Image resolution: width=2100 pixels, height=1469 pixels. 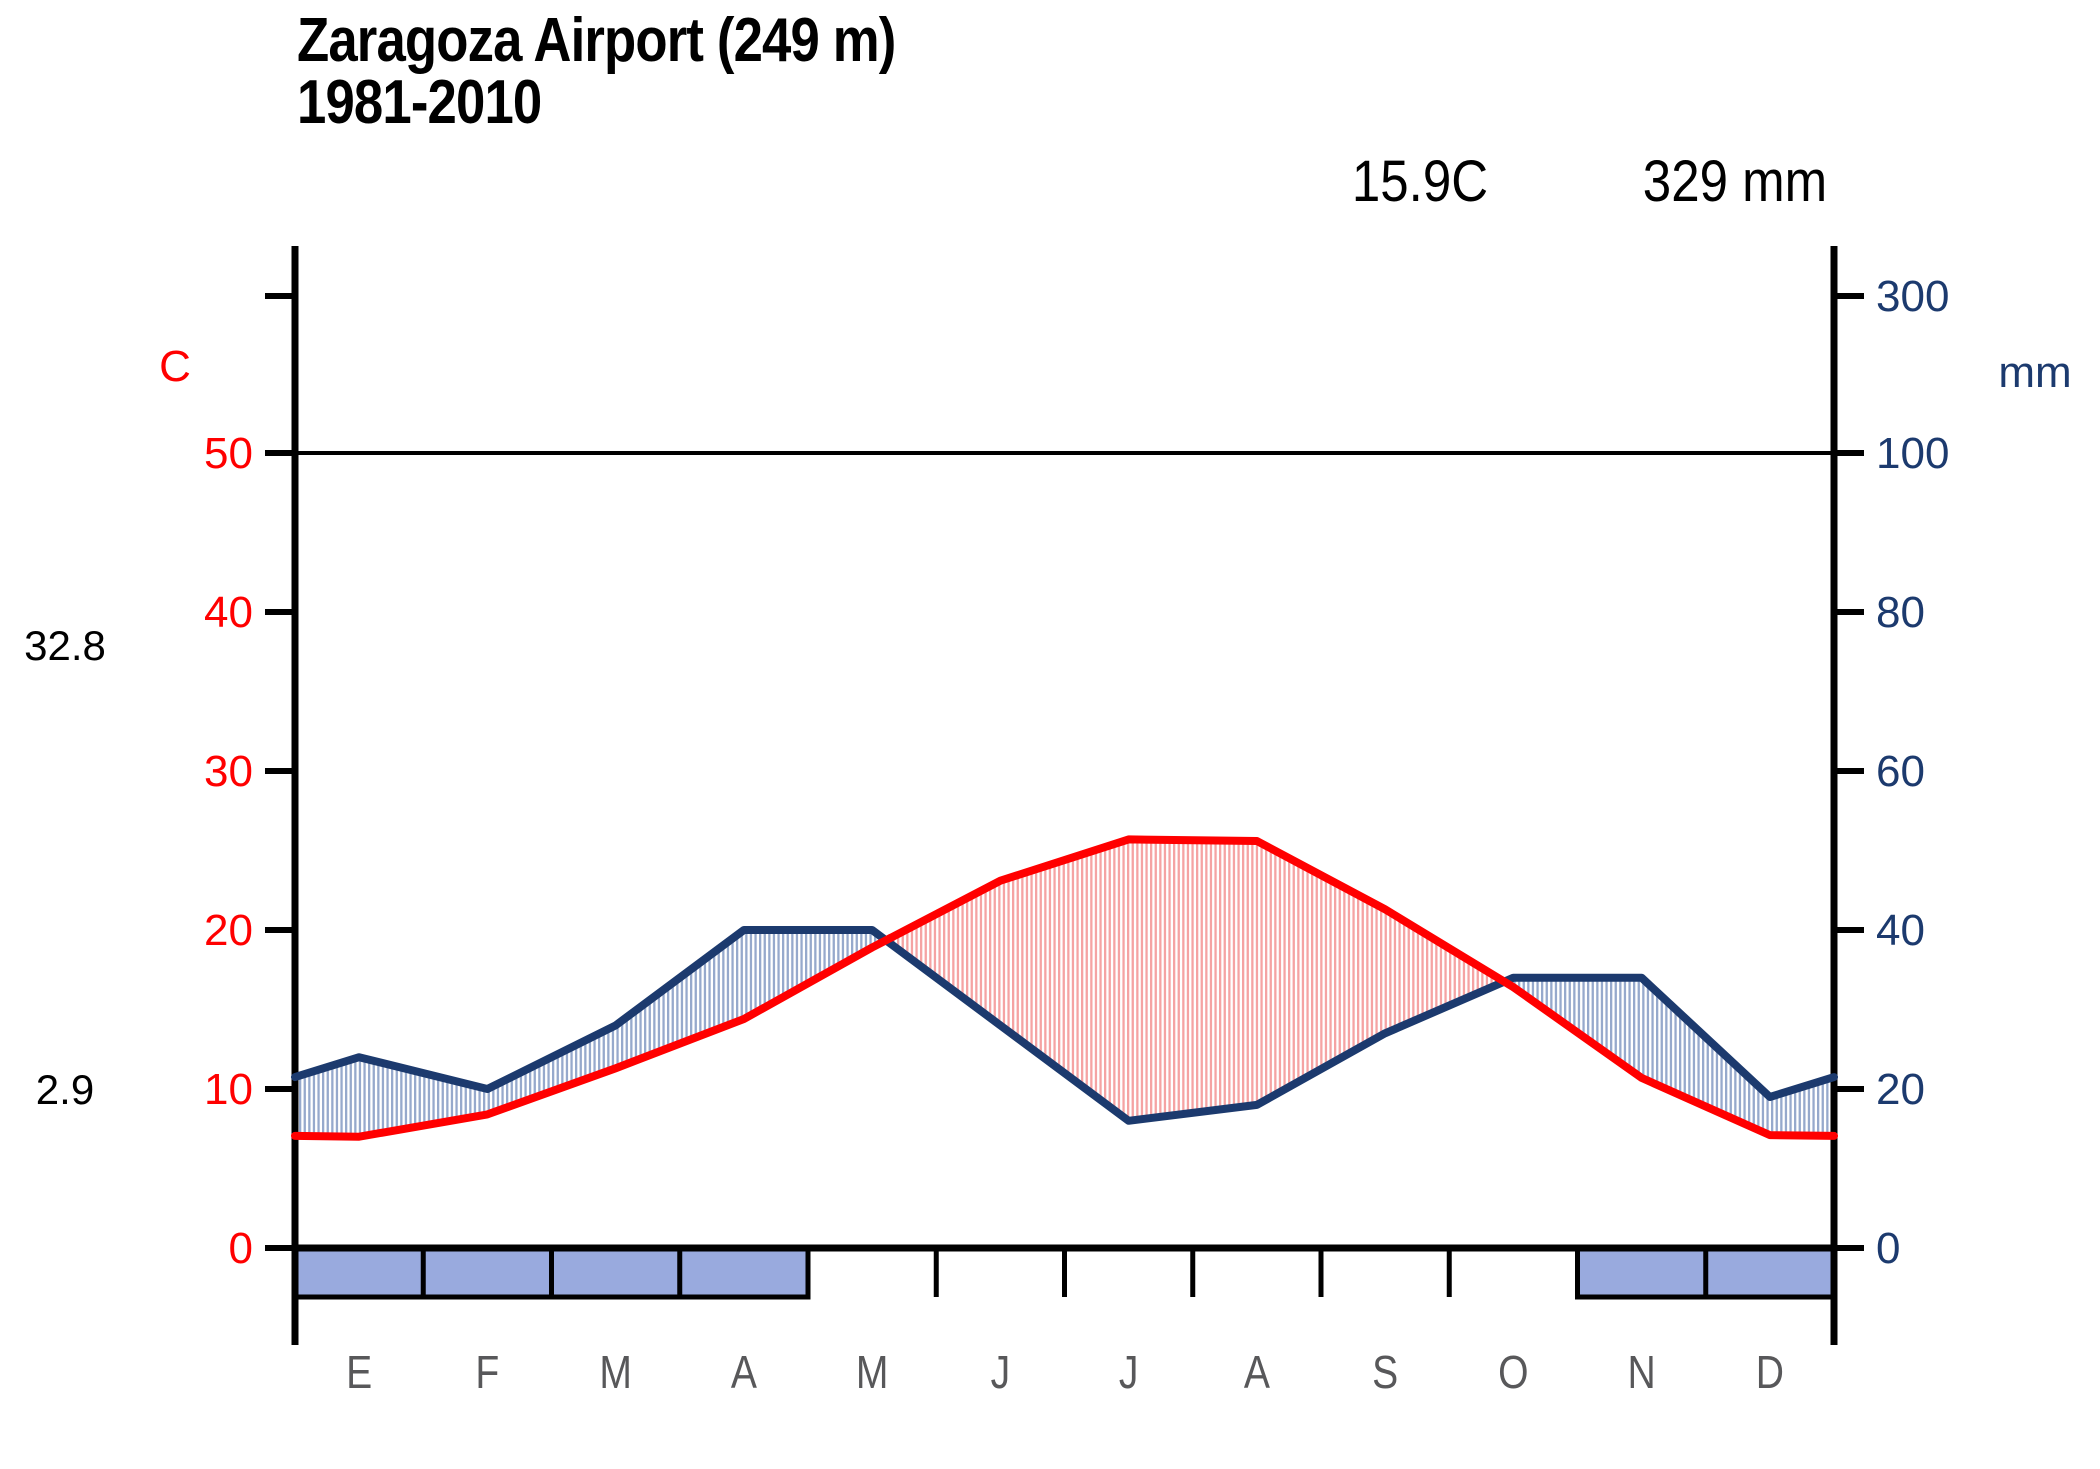 What do you see at coordinates (1900, 1089) in the screenshot?
I see `precip-tick-label: 20` at bounding box center [1900, 1089].